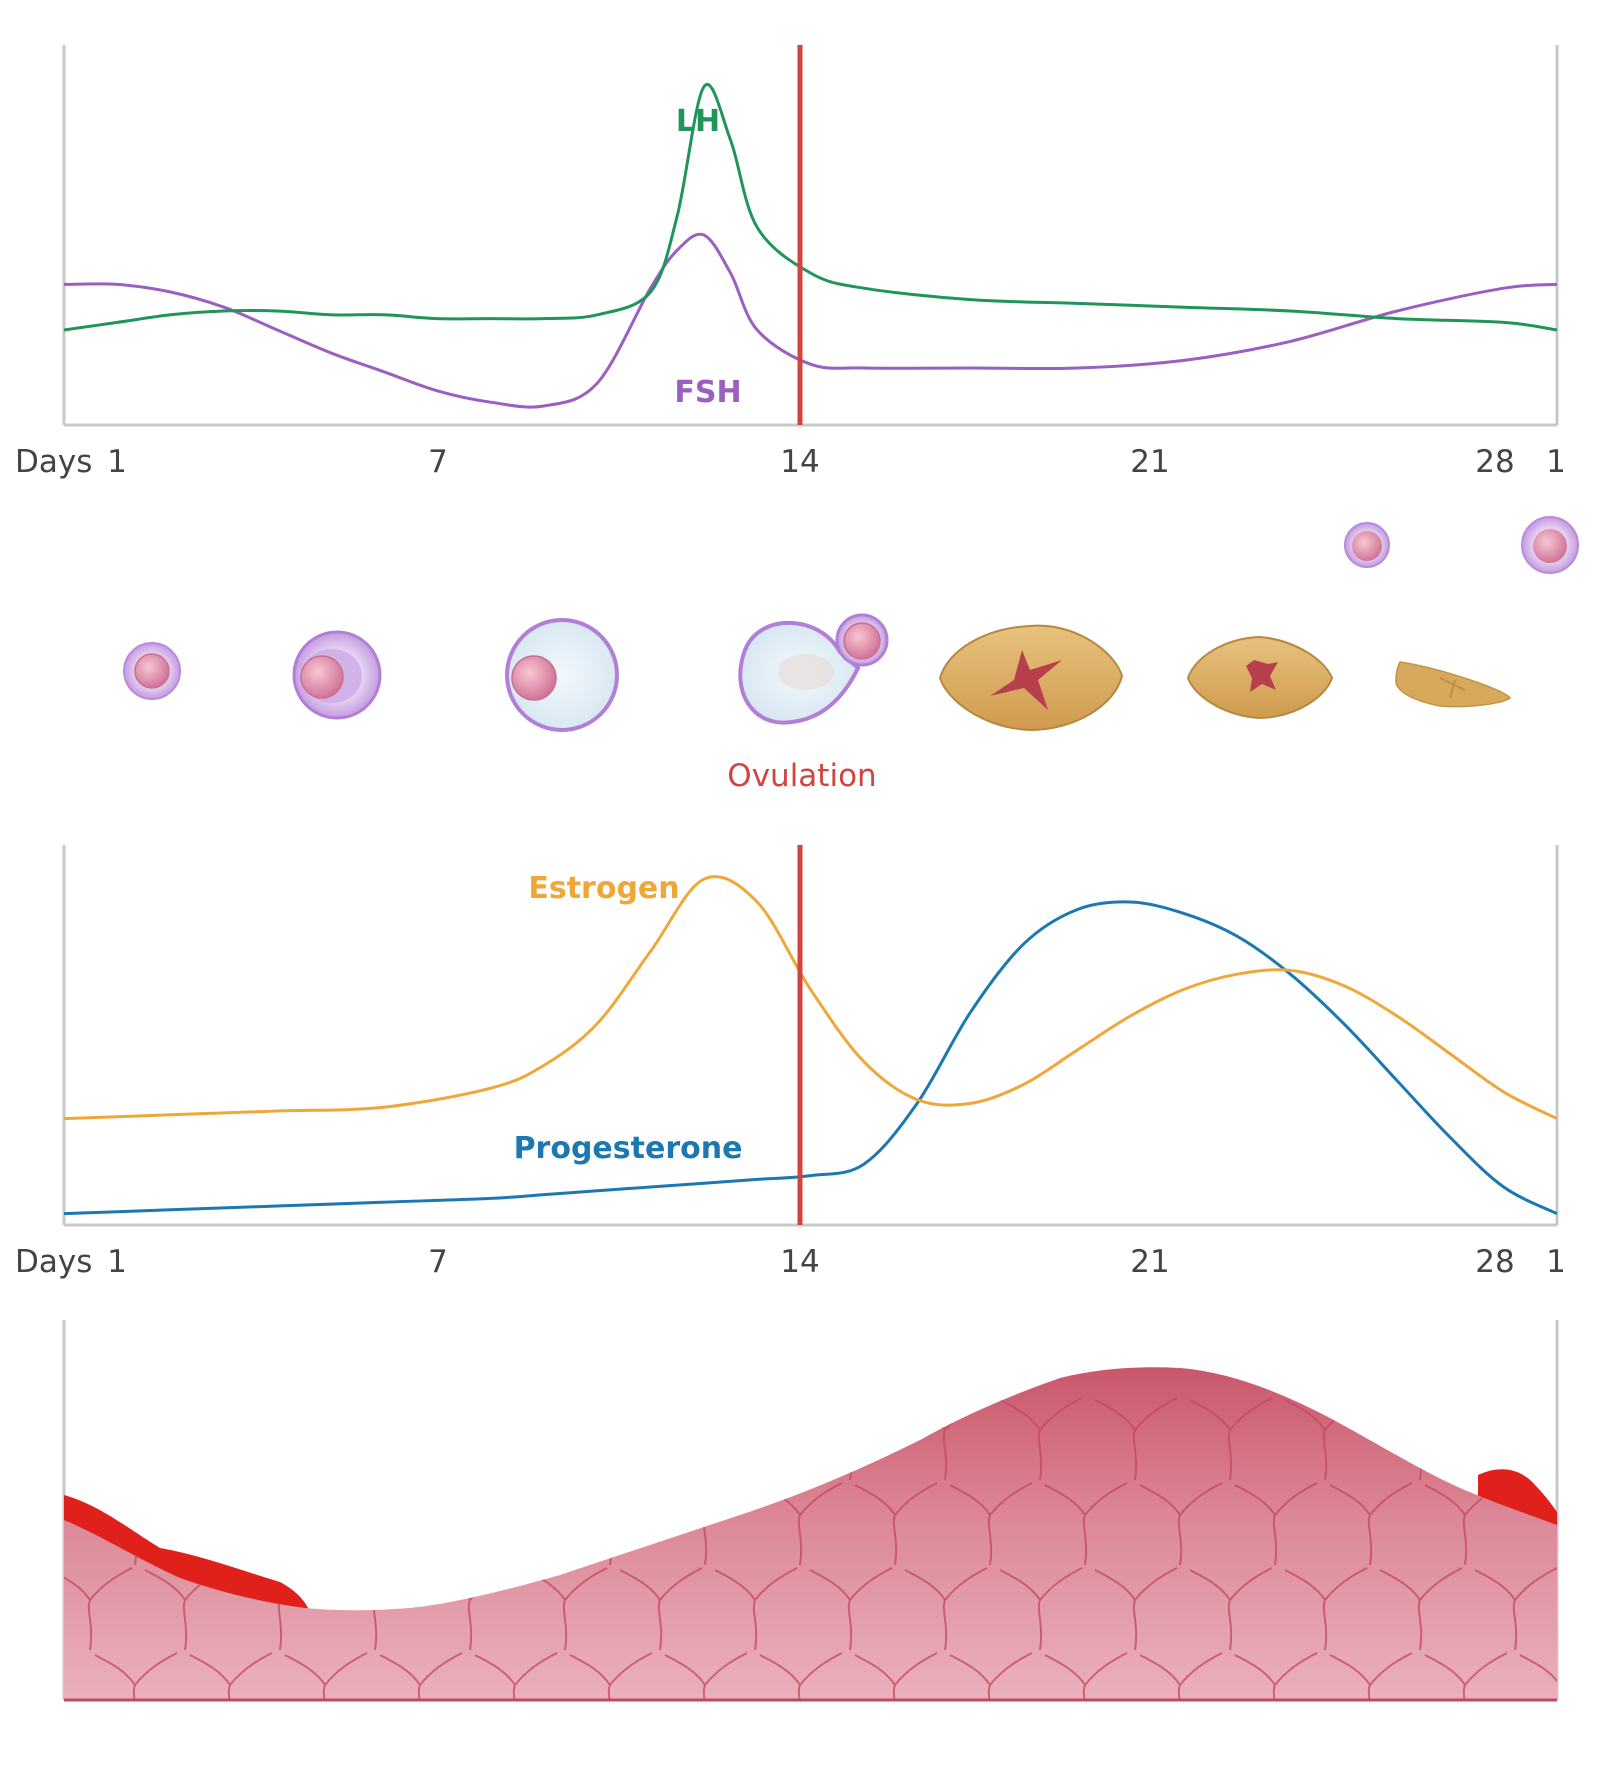 The image size is (1600, 1773). Describe the element at coordinates (337, 675) in the screenshot. I see `primary-follicle` at that location.